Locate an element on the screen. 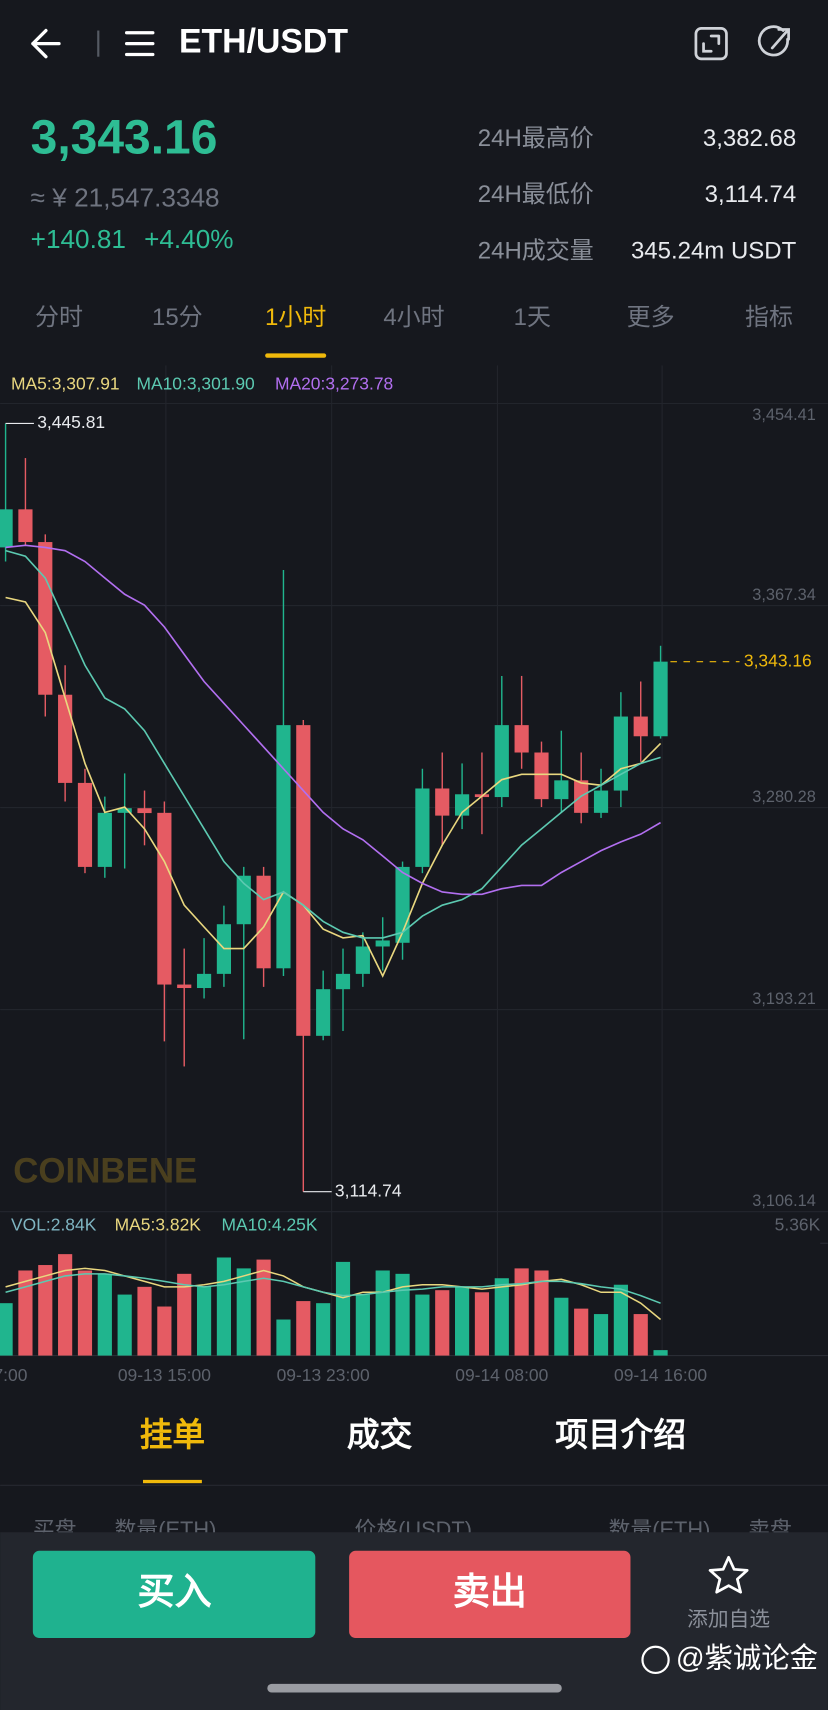 This screenshot has height=1710, width=828. legend-entry: MA20:3,273.78 is located at coordinates (334, 384).